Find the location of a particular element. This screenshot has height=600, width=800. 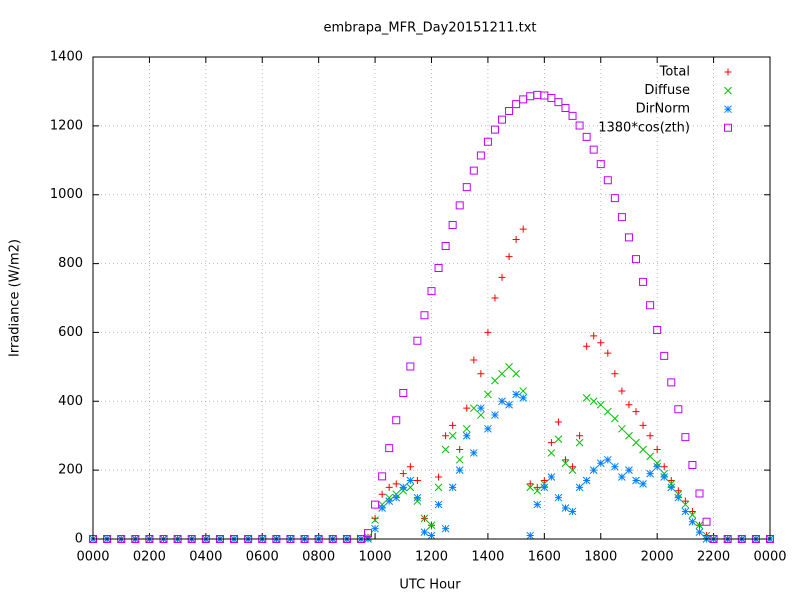

y-tick-label: 400 is located at coordinates (70, 401).